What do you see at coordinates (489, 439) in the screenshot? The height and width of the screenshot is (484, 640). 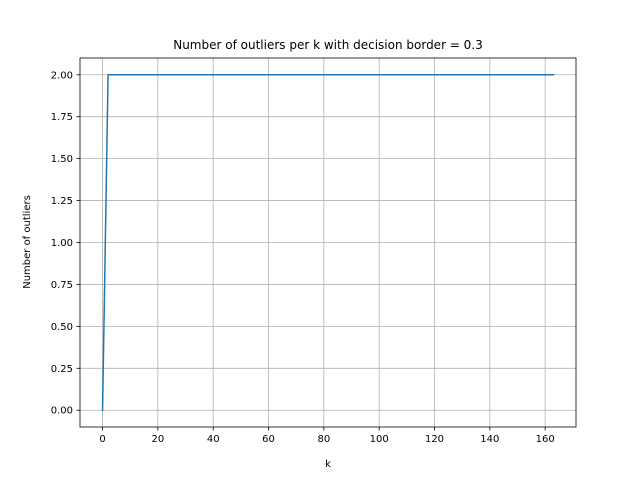 I see `x-tick-label: 140` at bounding box center [489, 439].